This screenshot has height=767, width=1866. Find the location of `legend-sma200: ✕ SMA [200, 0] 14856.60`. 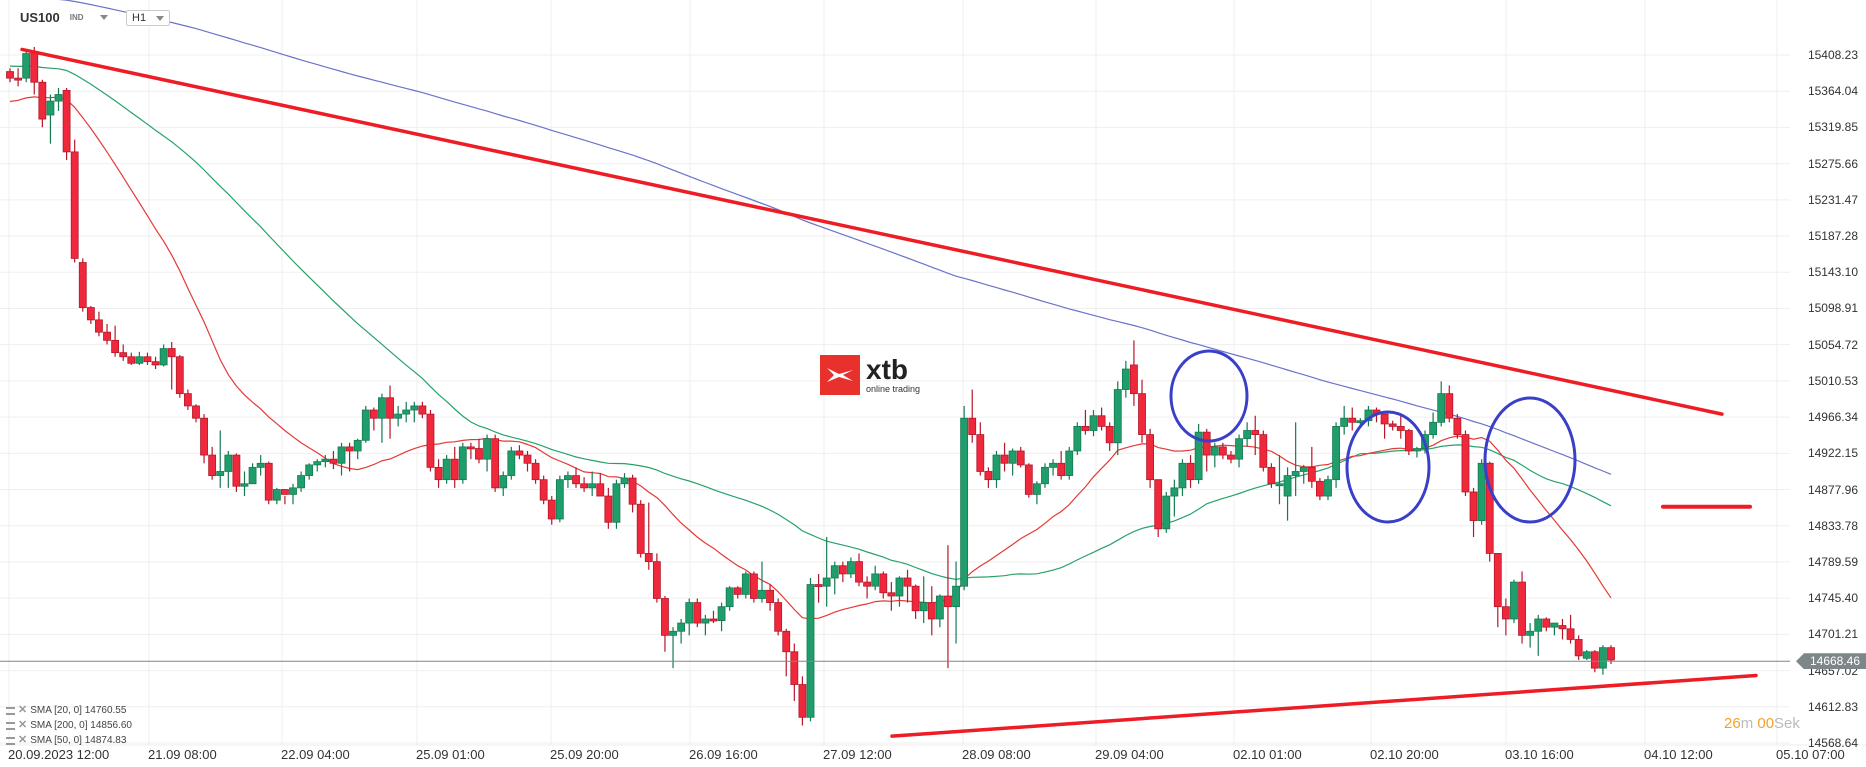

legend-sma200: ✕ SMA [200, 0] 14856.60 is located at coordinates (69, 725).